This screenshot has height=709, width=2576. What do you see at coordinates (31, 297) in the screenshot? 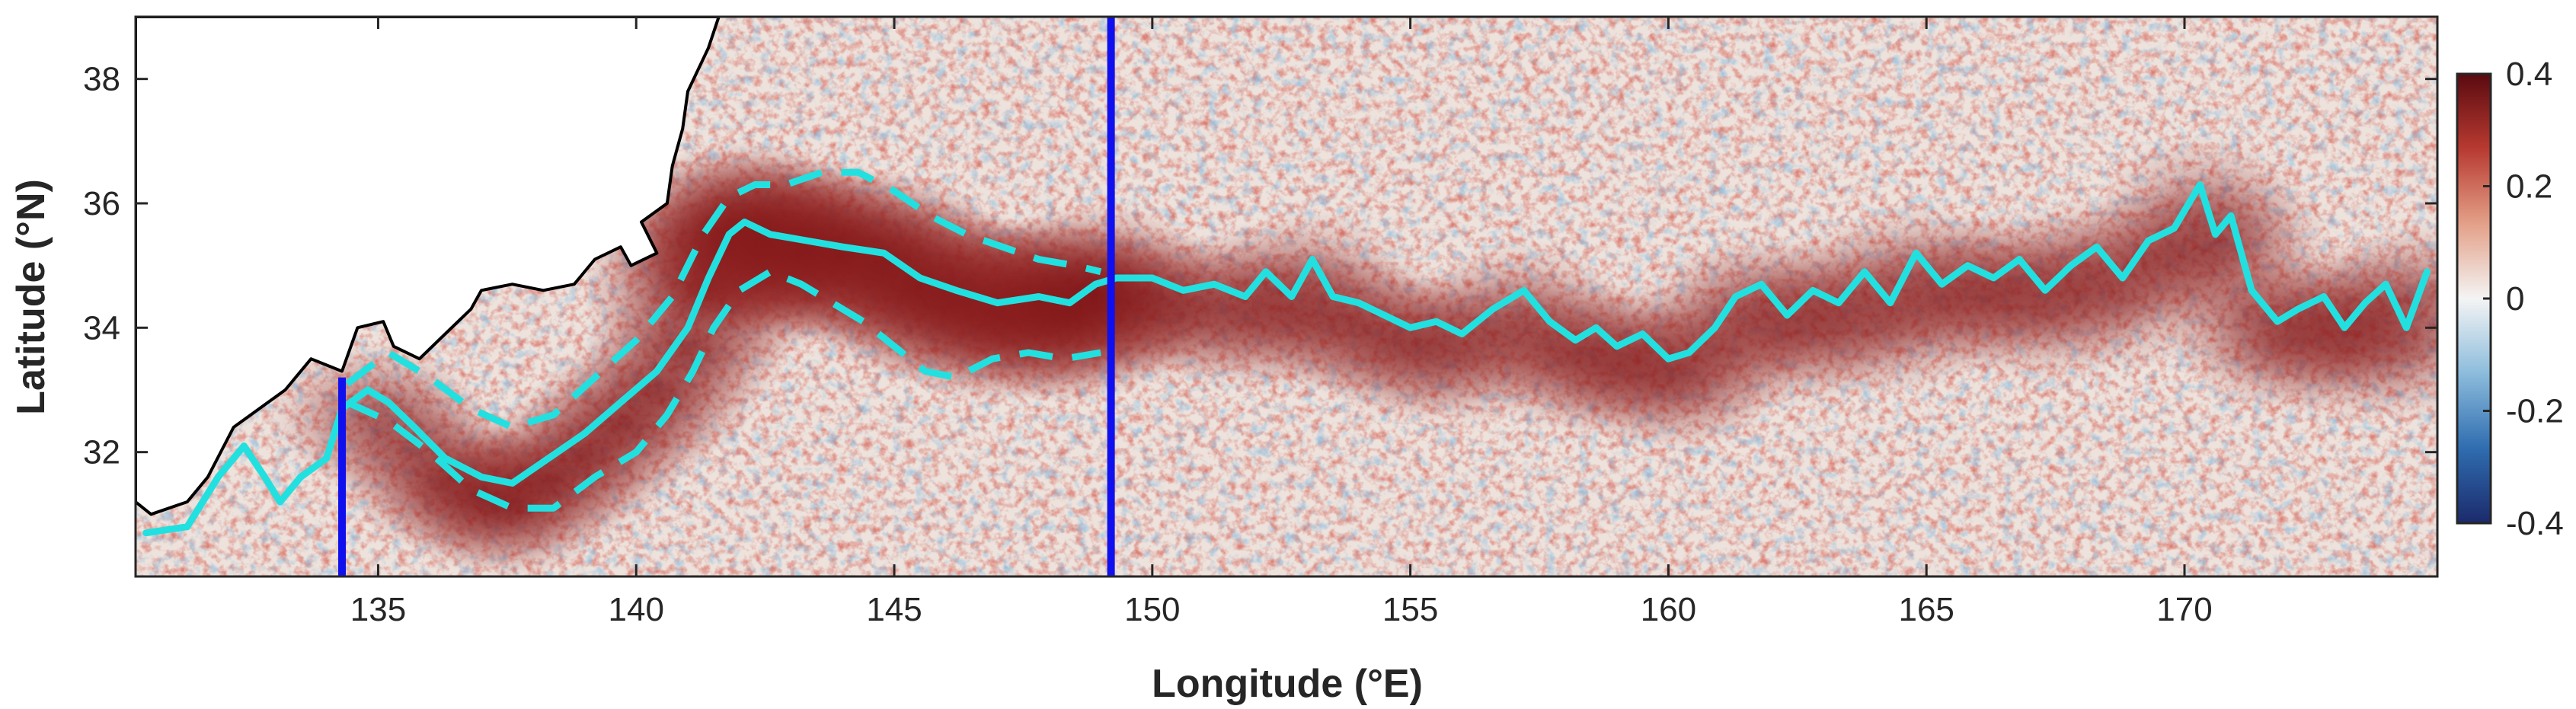
I see `y-axis-title: Latitude (°N)` at bounding box center [31, 297].